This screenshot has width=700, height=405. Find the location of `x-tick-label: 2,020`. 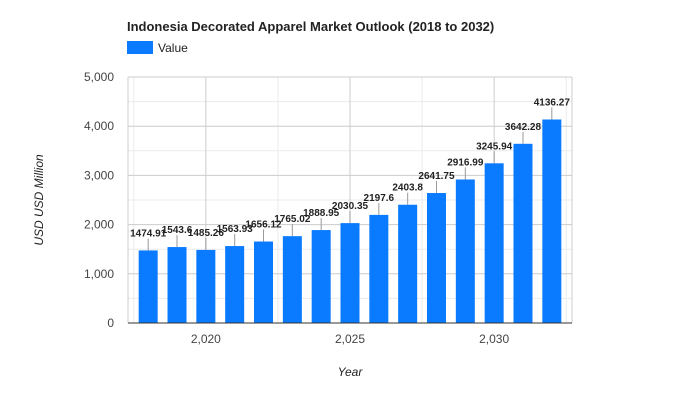

x-tick-label: 2,020 is located at coordinates (206, 339).